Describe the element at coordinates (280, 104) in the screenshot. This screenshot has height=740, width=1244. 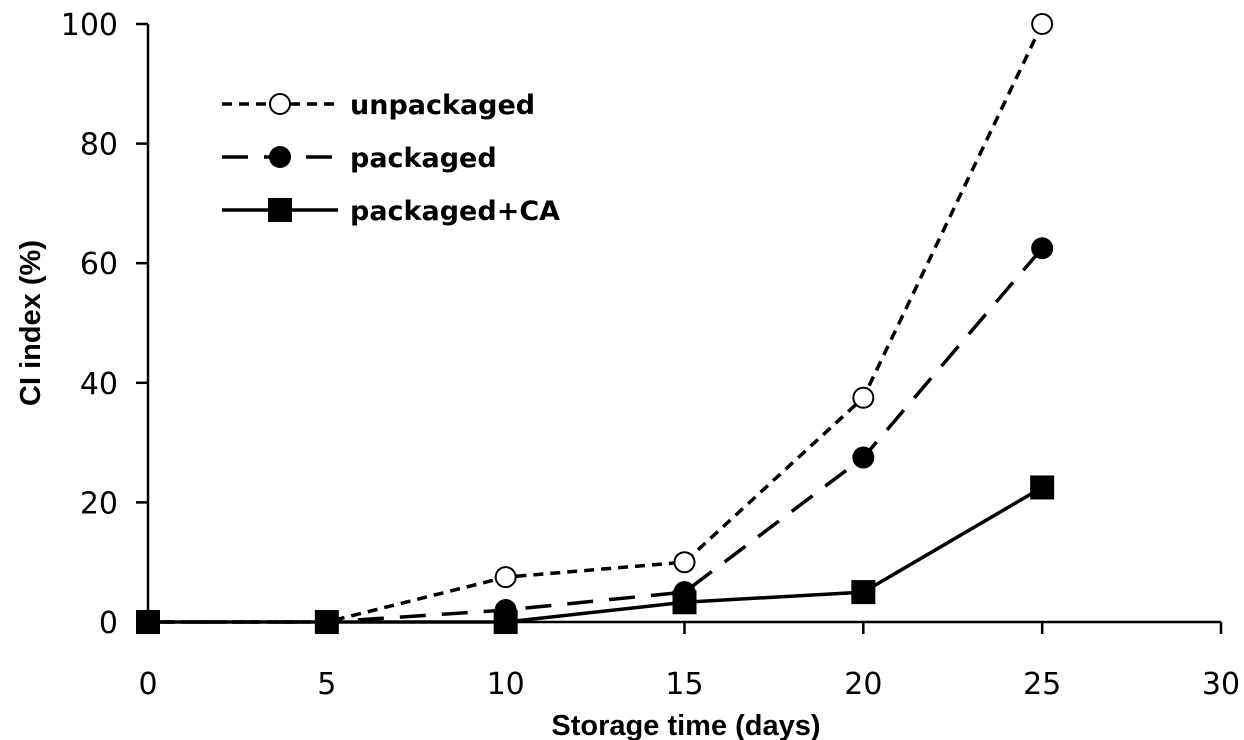
I see `legend-marker-unpackaged` at that location.